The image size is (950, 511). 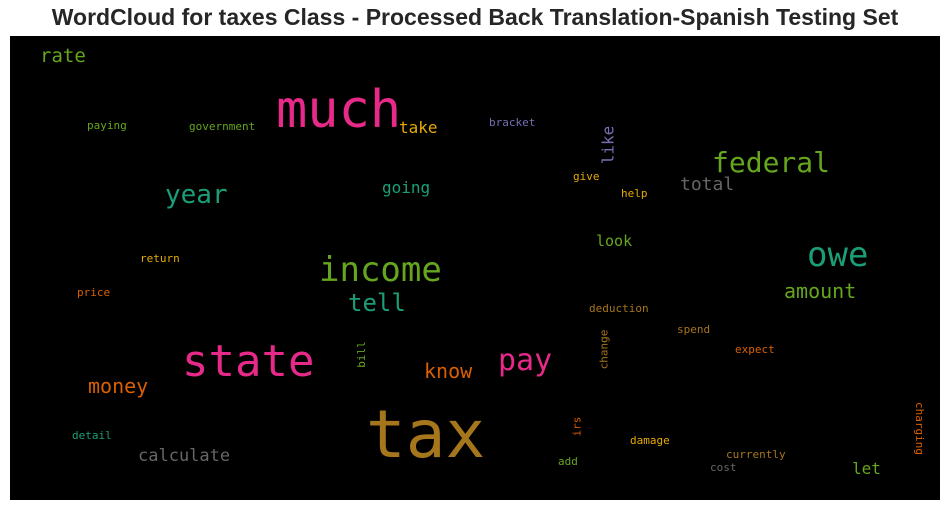 I want to click on word-tax: tax, so click(x=426, y=434).